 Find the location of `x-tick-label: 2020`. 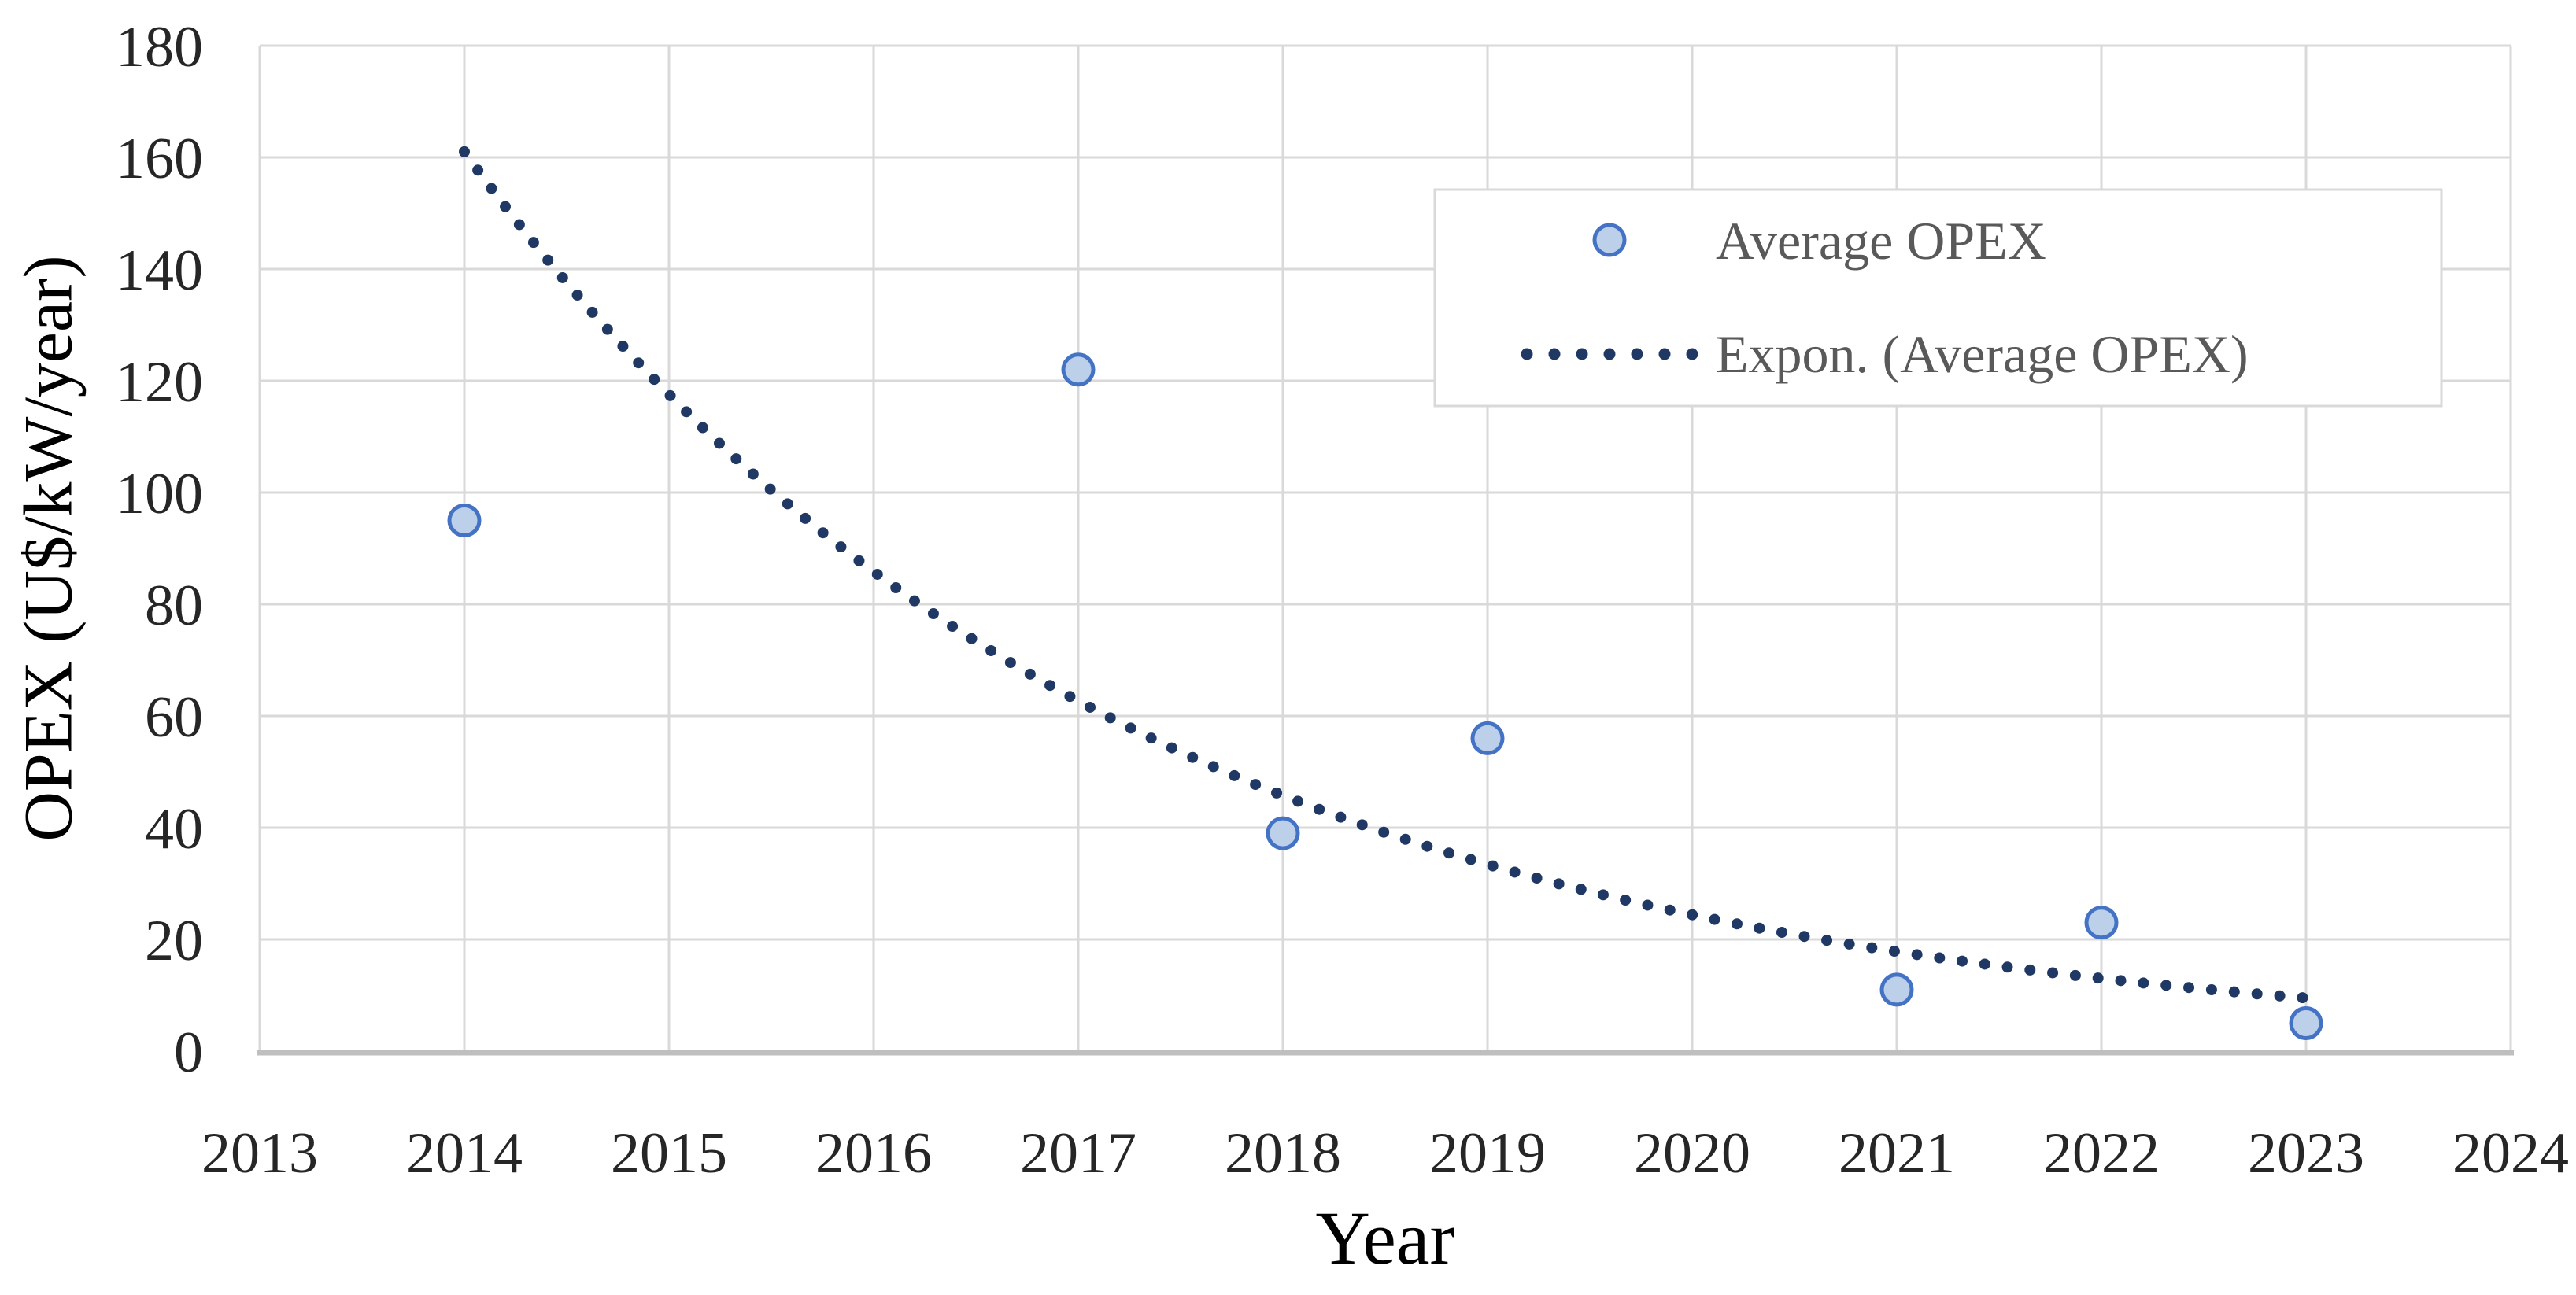

x-tick-label: 2020 is located at coordinates (1692, 1153).